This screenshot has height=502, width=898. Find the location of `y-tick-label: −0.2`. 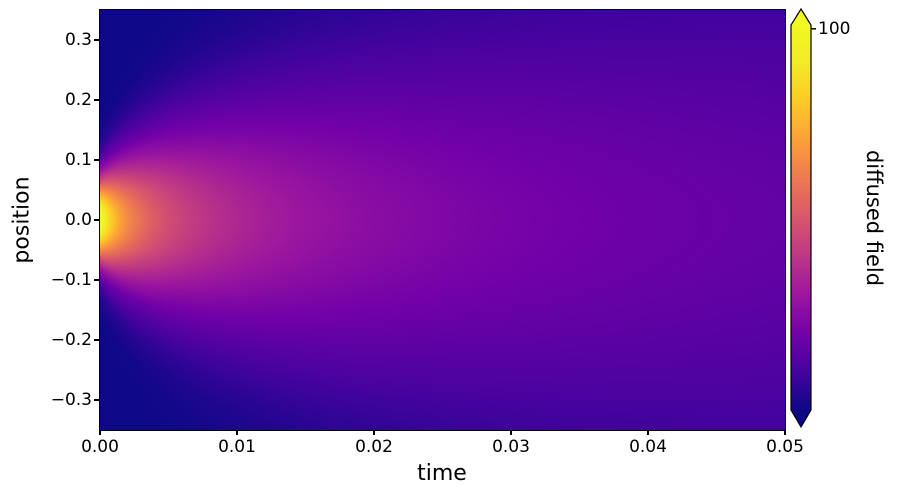

y-tick-label: −0.2 is located at coordinates (71, 340).